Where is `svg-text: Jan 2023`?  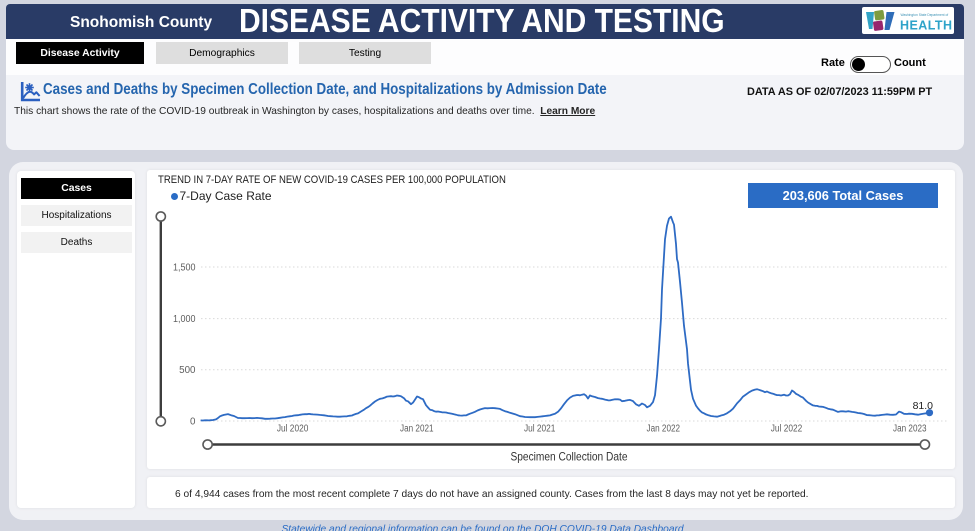
svg-text: Jan 2023 is located at coordinates (910, 429).